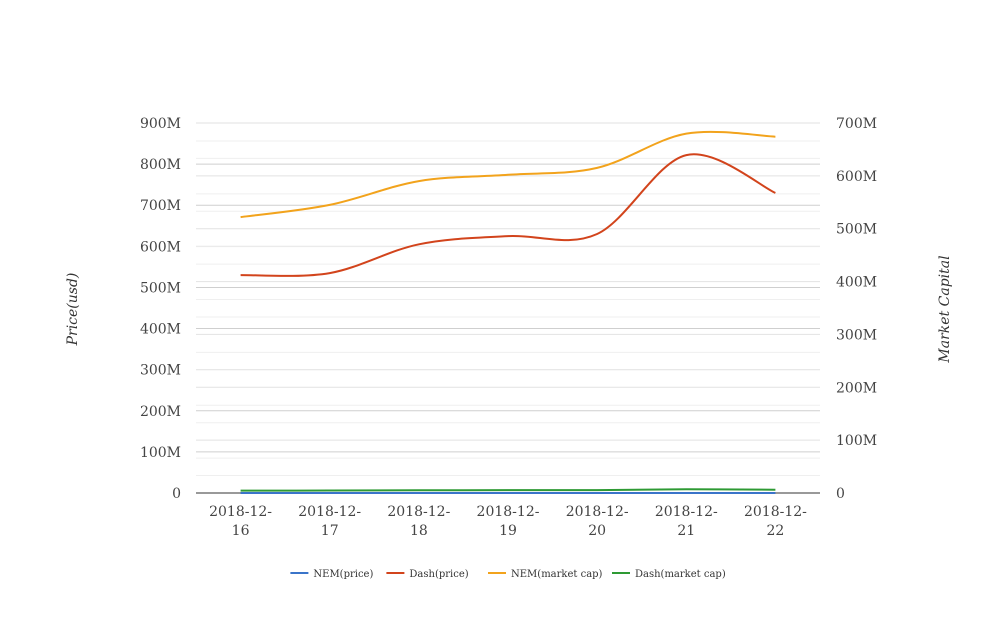  What do you see at coordinates (160, 330) in the screenshot?
I see `y-left-tick-label: 400M` at bounding box center [160, 330].